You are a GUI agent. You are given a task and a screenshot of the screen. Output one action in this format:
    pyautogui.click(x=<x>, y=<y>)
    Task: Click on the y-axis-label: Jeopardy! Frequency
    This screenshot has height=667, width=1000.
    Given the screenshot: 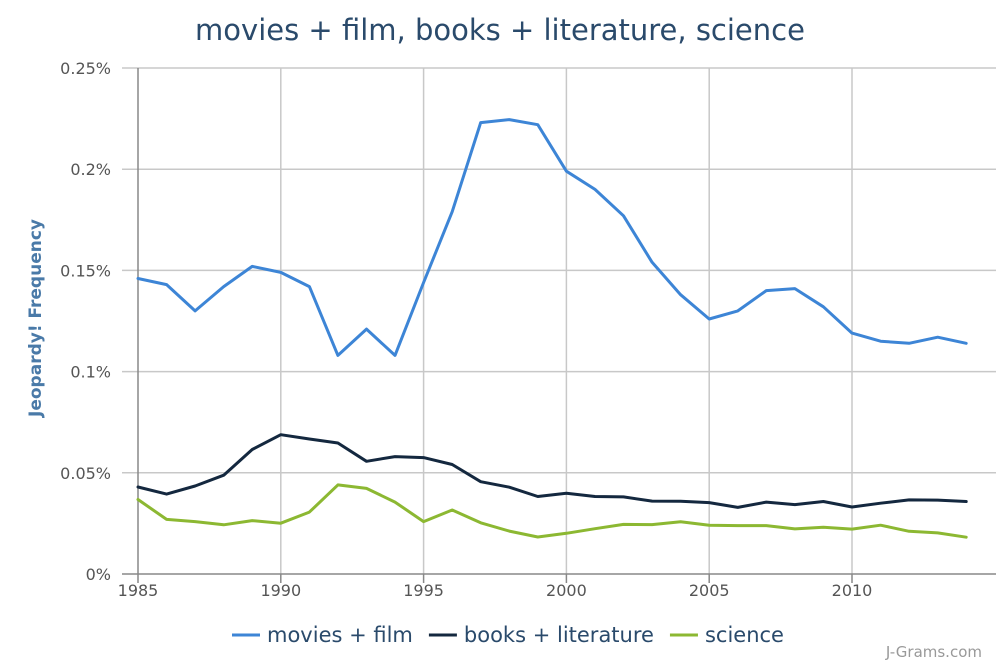 What is the action you would take?
    pyautogui.click(x=36, y=318)
    